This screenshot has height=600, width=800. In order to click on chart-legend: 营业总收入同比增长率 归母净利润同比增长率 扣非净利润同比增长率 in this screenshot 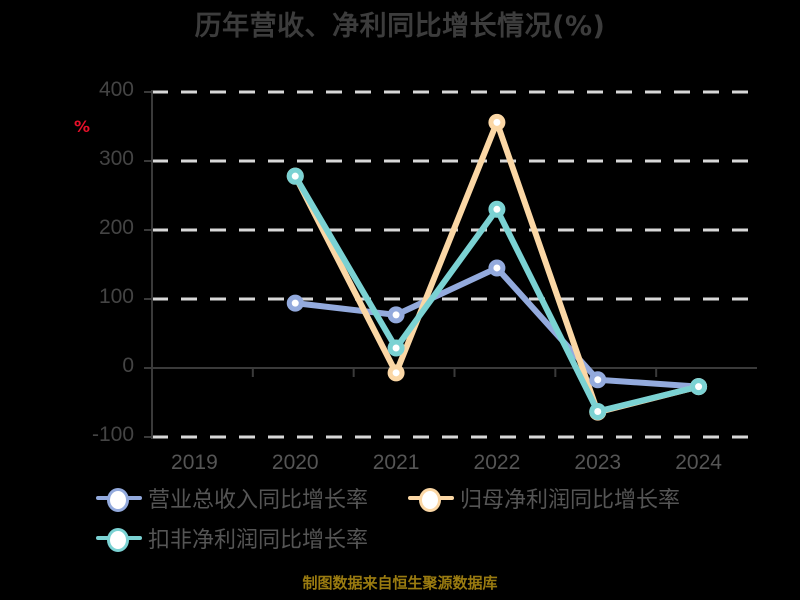, I will do `click(446, 518)`.